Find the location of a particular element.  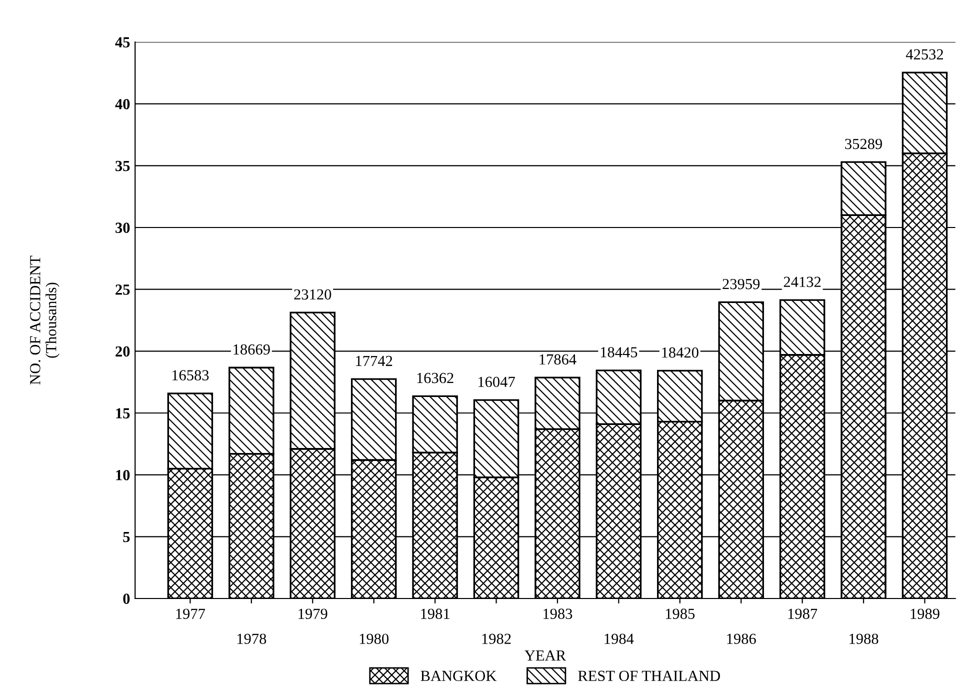

x-tick-label: 1982 is located at coordinates (496, 639).